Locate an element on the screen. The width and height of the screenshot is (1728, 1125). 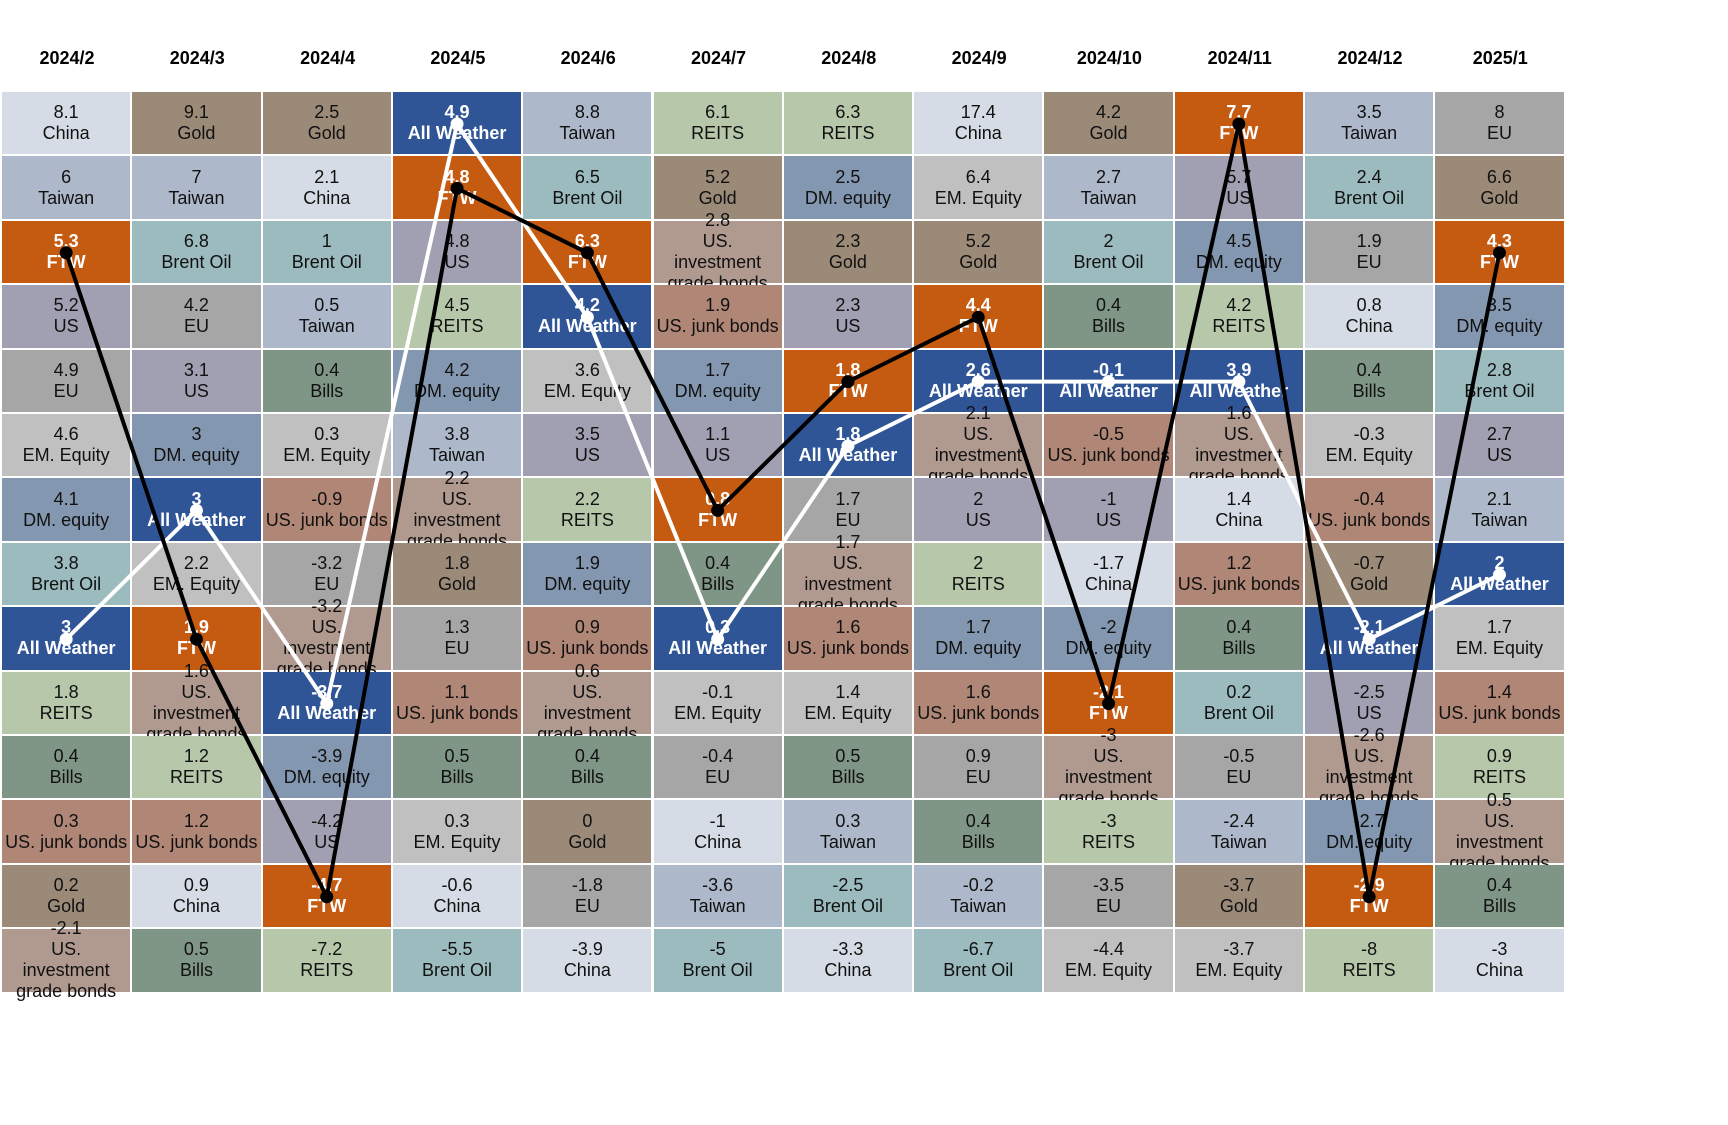
cell-us-junk-bonds: 1.2 US. junk bonds is located at coordinates (1238, 574).